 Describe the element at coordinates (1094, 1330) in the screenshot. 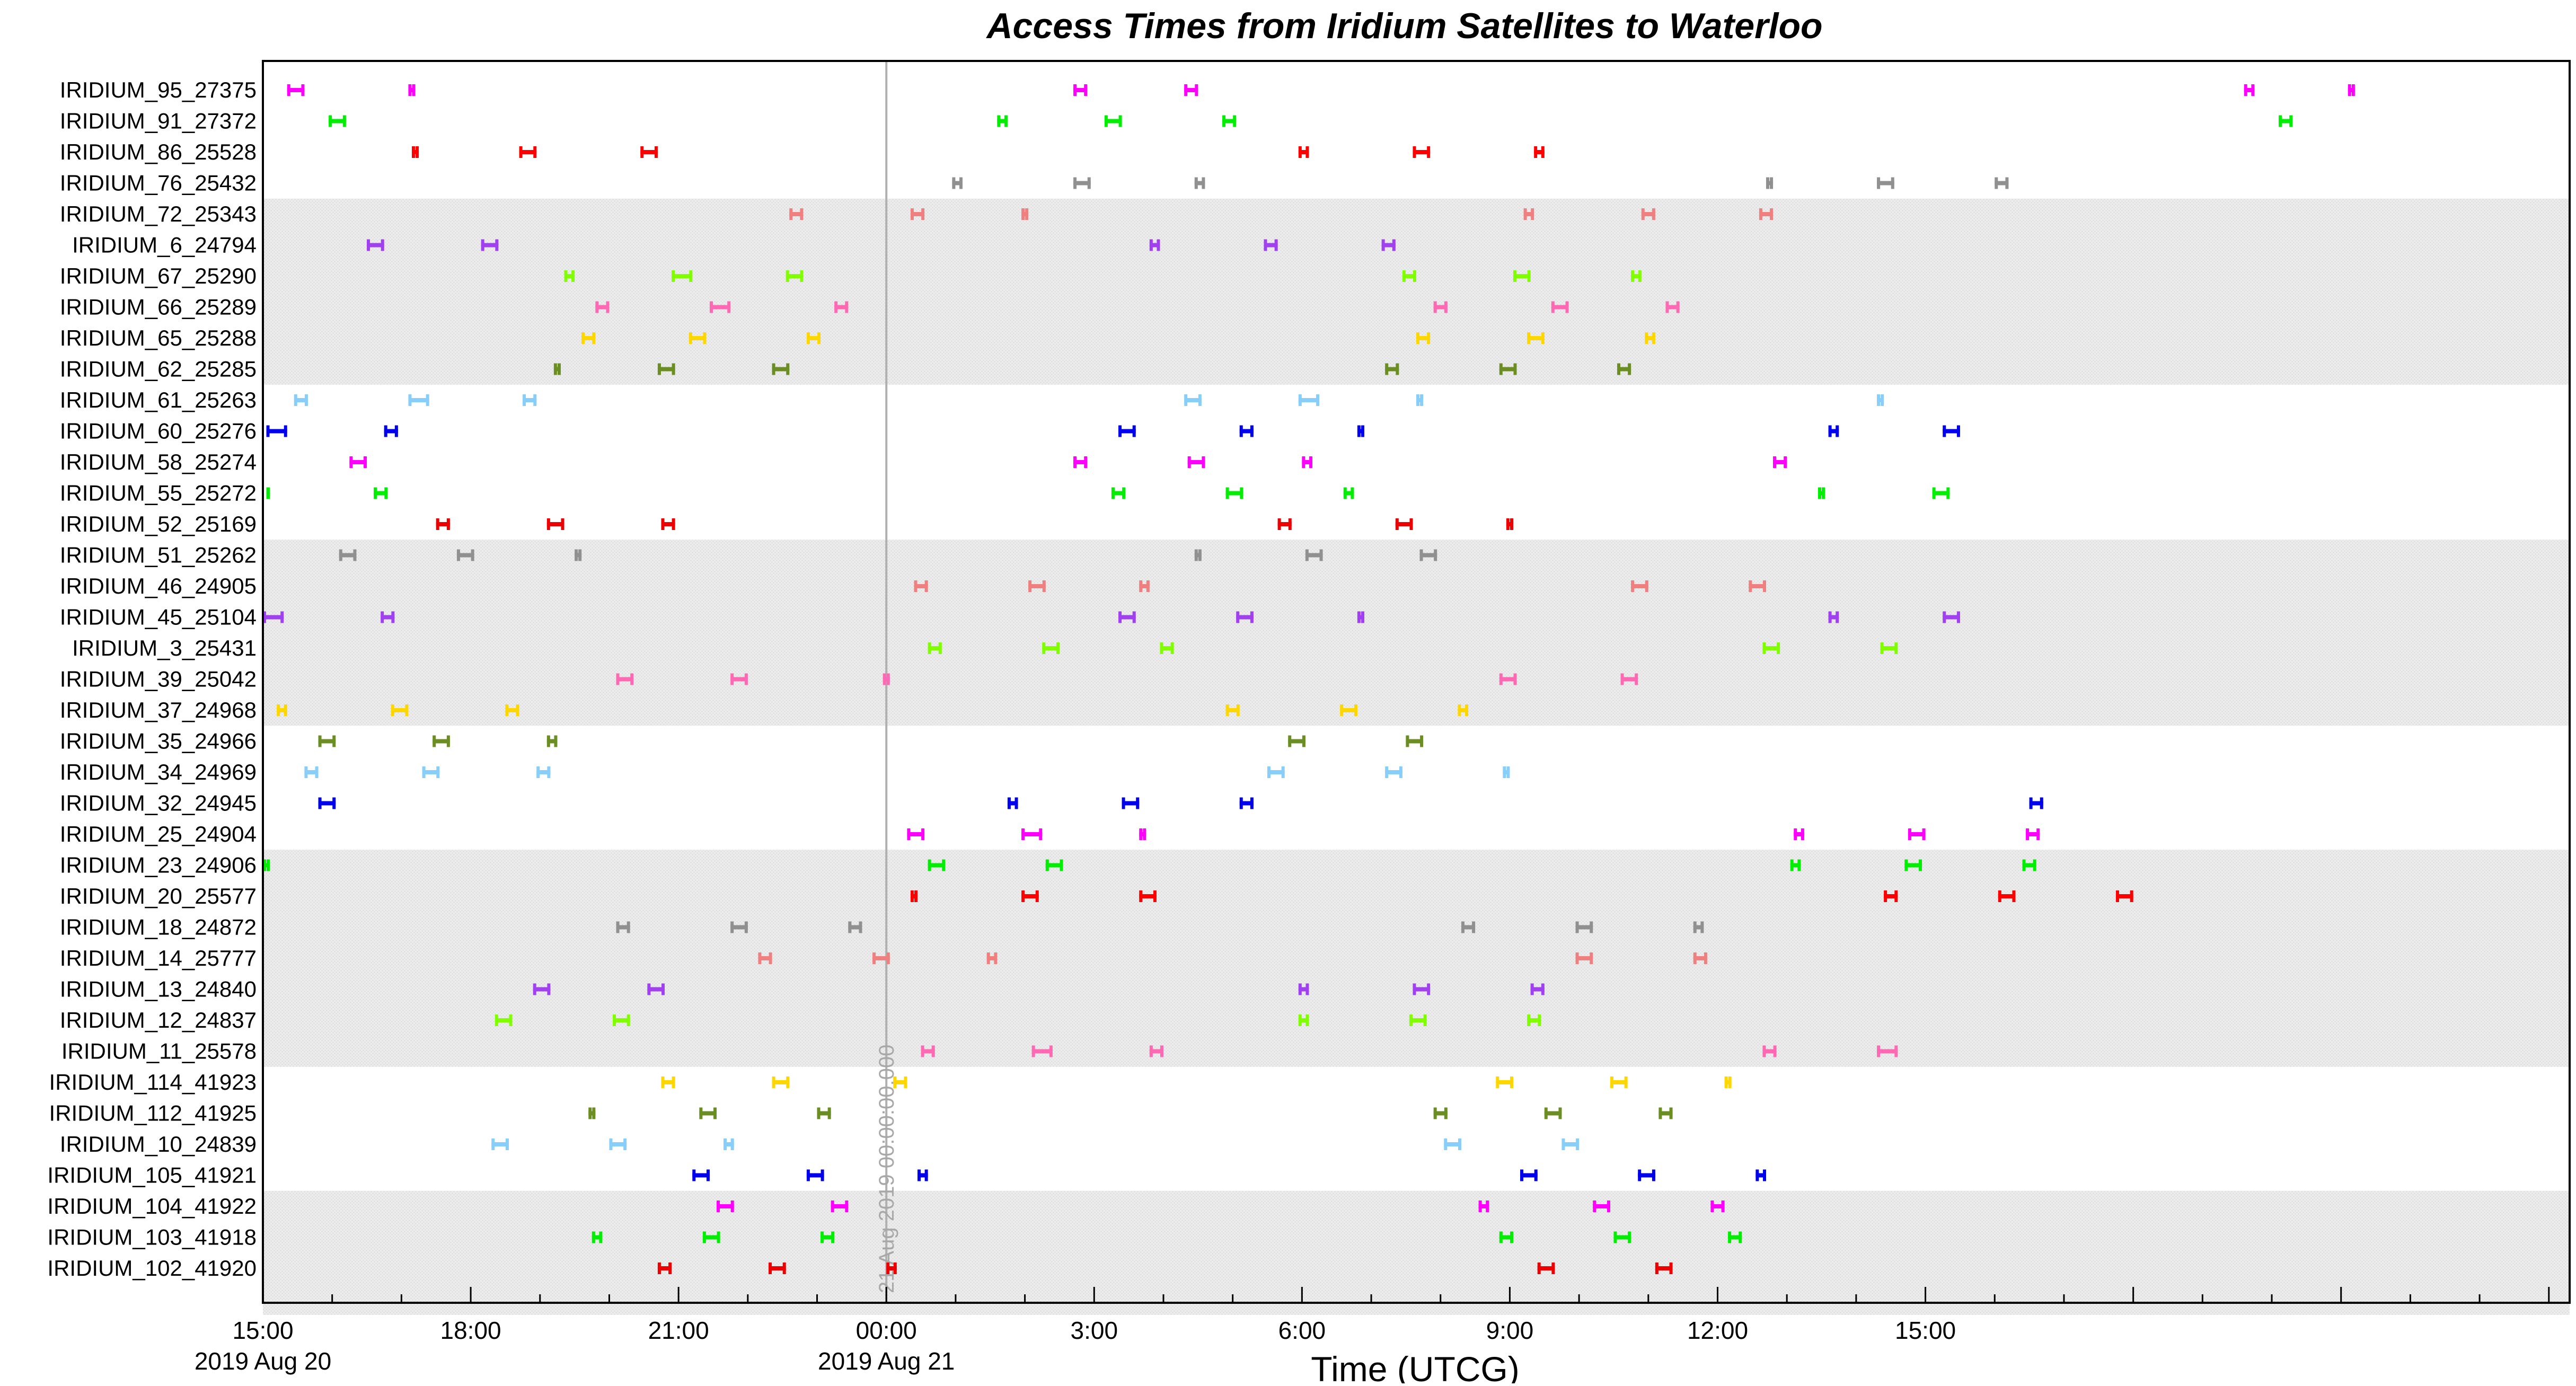

I see `x-tick-label: 3:00` at that location.